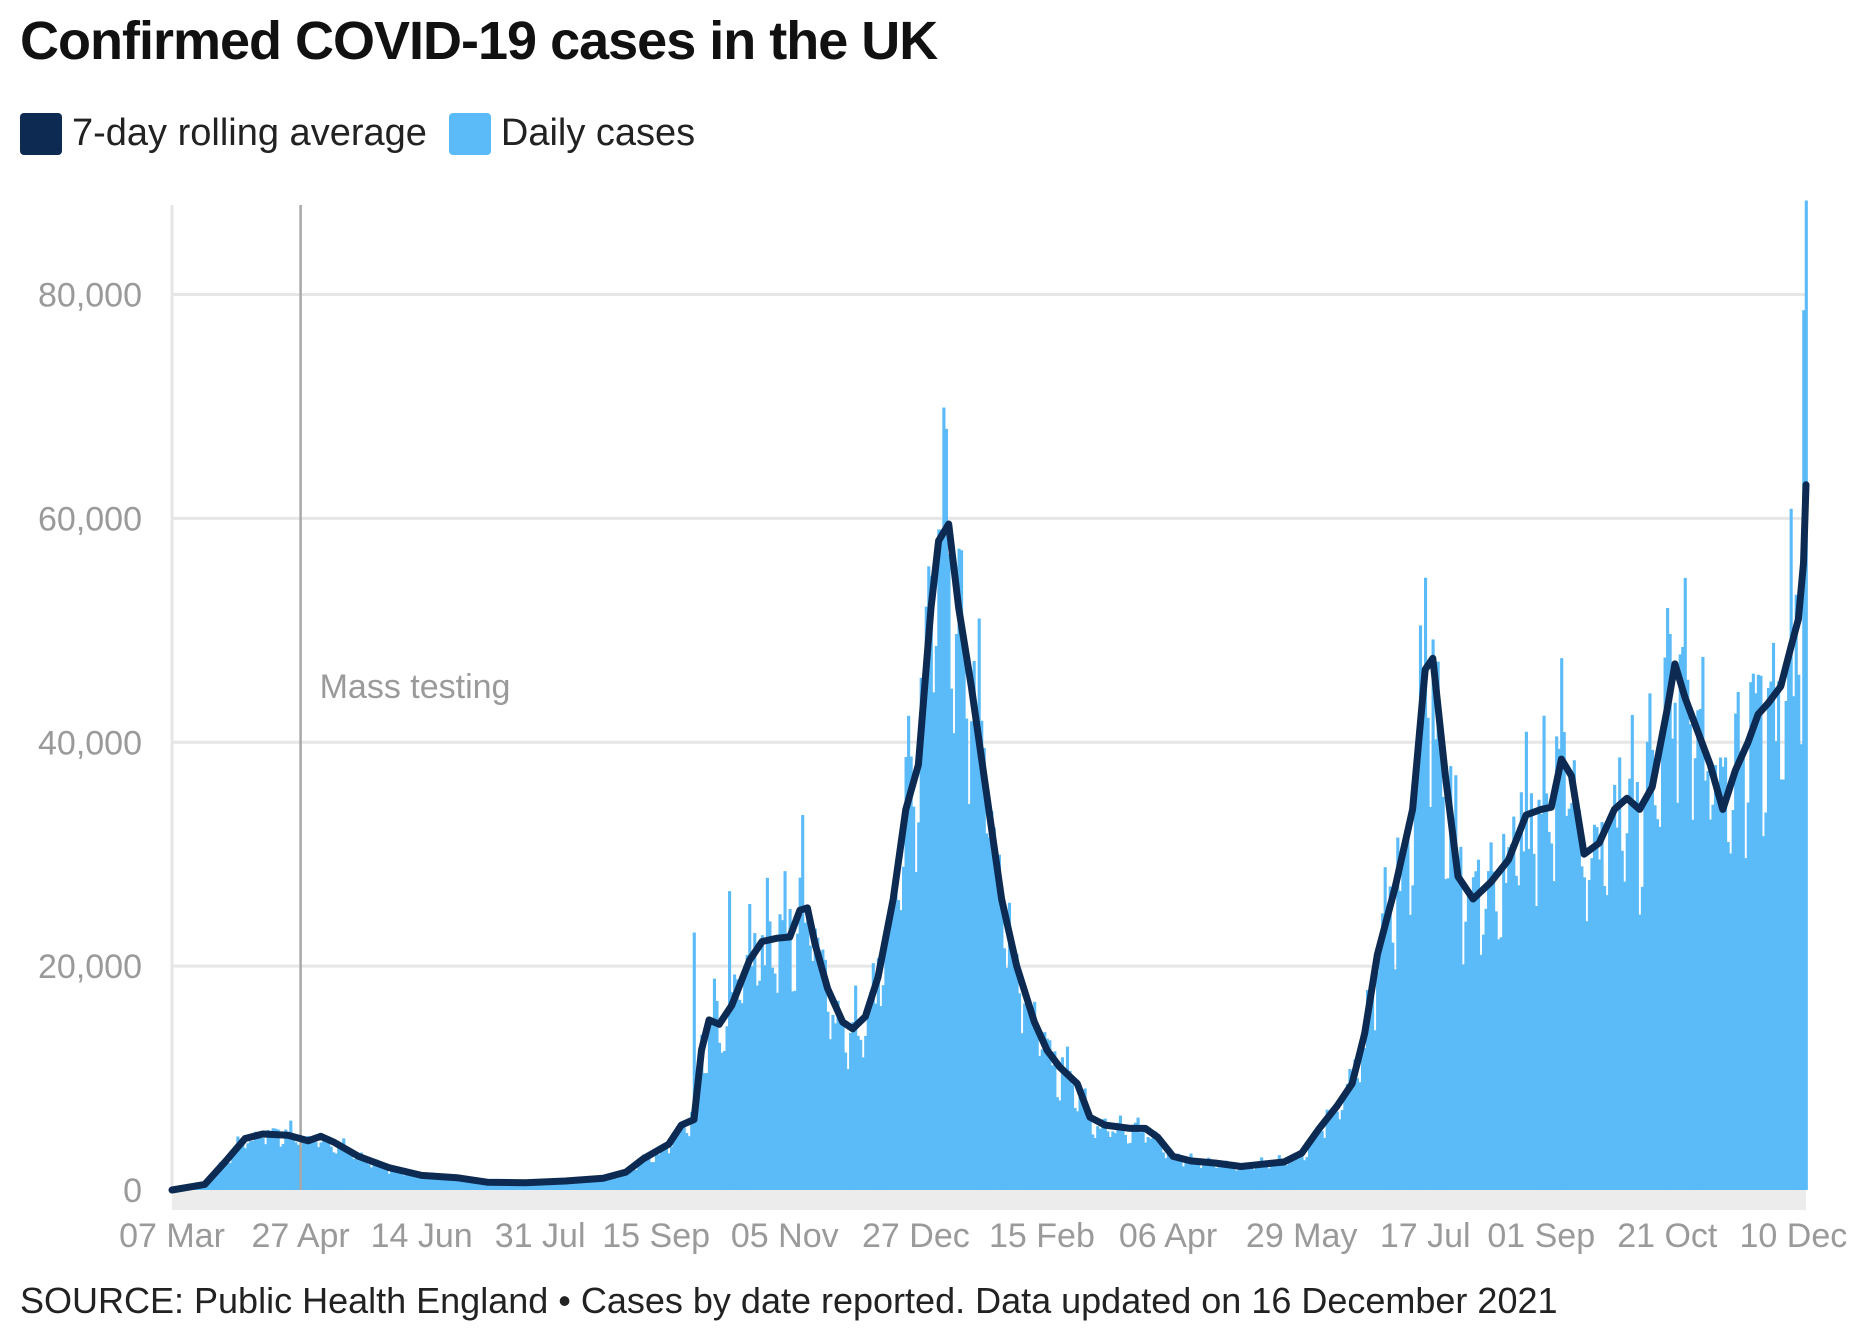 The image size is (1849, 1337). What do you see at coordinates (989, 1200) in the screenshot?
I see `x-axis-band` at bounding box center [989, 1200].